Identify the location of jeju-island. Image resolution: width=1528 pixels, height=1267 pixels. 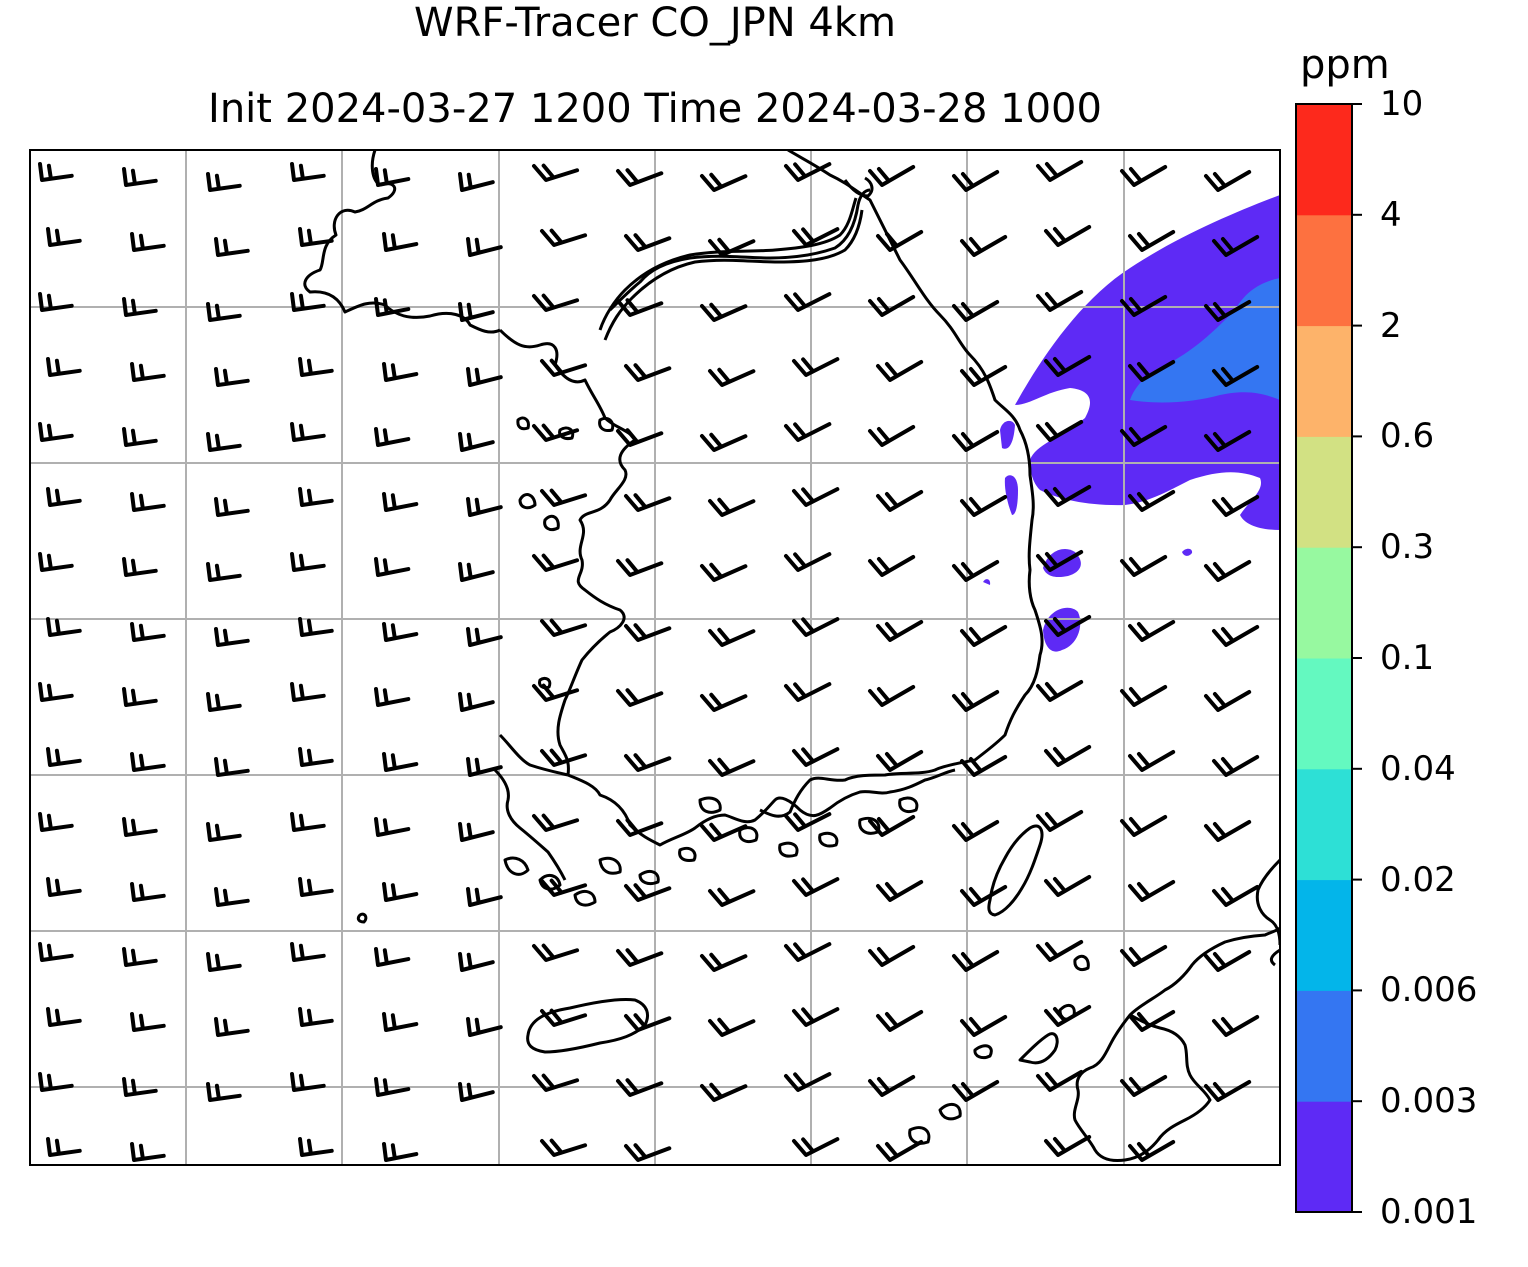
(587, 1026).